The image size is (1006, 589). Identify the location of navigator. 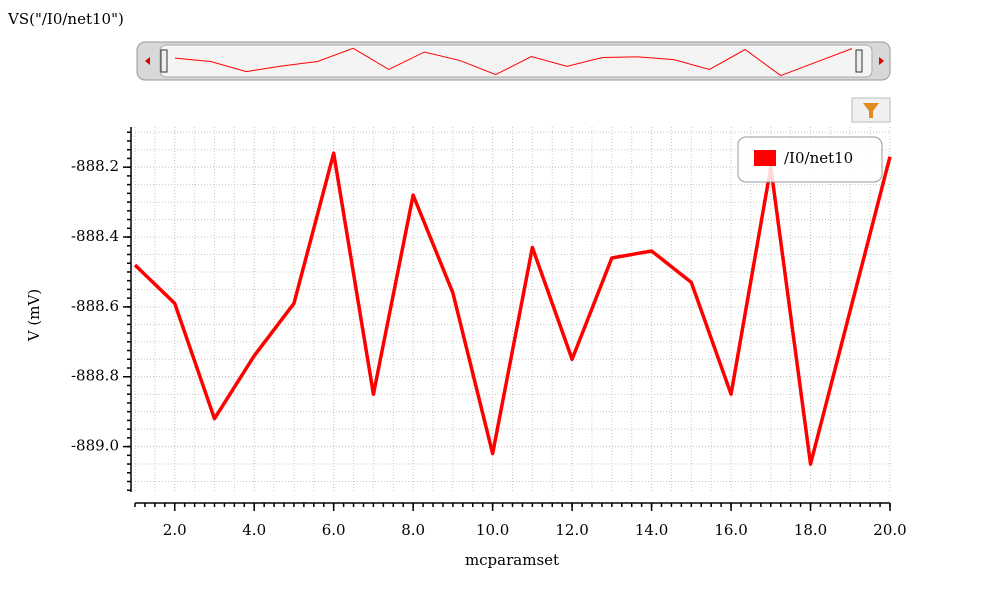
(513, 61).